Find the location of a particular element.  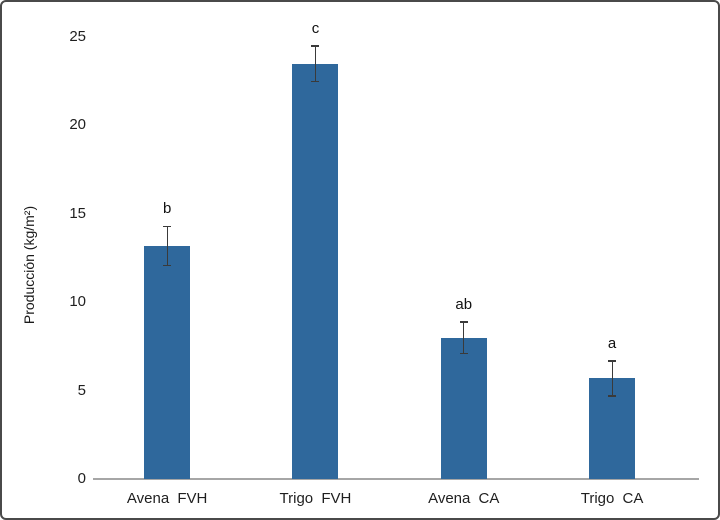

x-category-label: Trigo FVH is located at coordinates (315, 498).